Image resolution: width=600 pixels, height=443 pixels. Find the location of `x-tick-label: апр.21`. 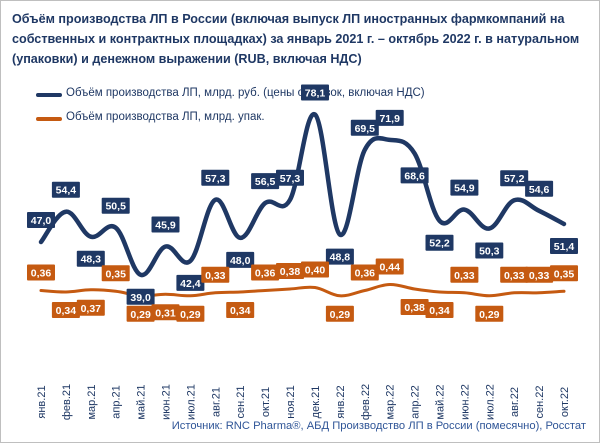

x-tick-label: апр.21 is located at coordinates (117, 401).